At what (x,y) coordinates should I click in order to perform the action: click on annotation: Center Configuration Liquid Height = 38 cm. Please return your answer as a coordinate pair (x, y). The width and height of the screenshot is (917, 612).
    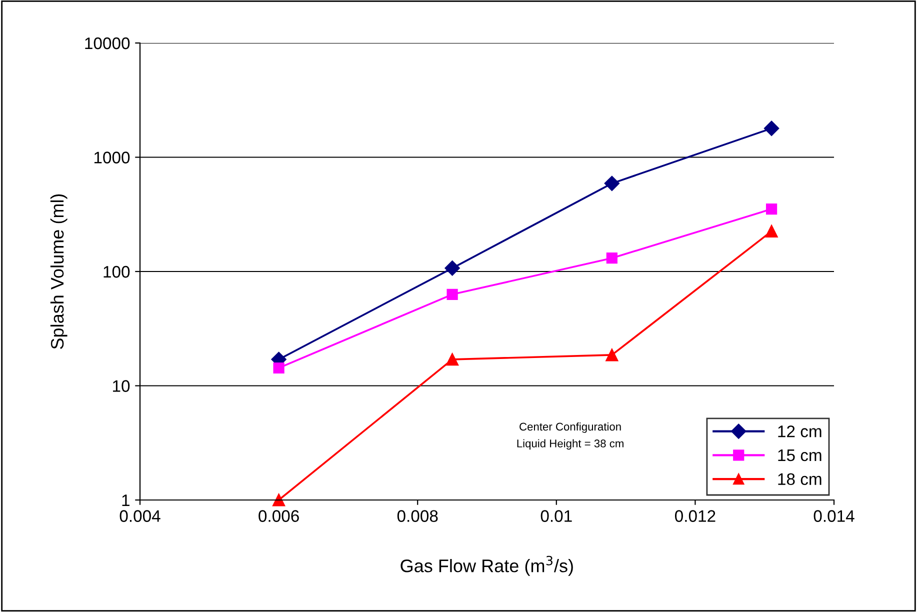
    Looking at the image, I should click on (570, 436).